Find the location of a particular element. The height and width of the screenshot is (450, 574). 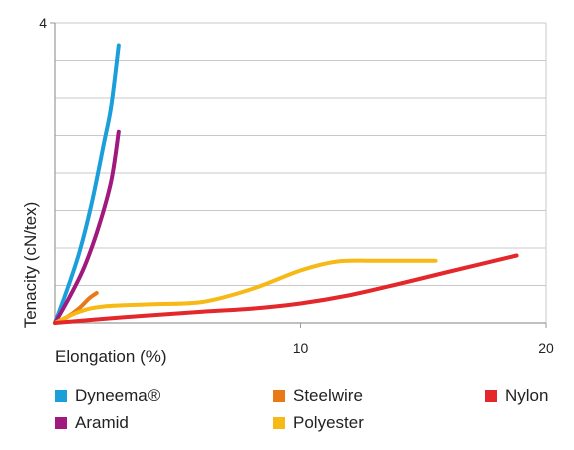

legend-label: Nylon is located at coordinates (527, 395).